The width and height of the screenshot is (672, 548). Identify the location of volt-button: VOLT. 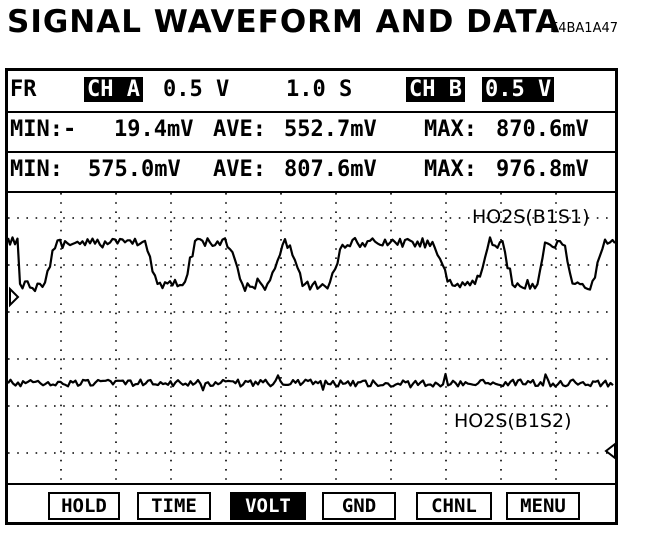
(268, 506).